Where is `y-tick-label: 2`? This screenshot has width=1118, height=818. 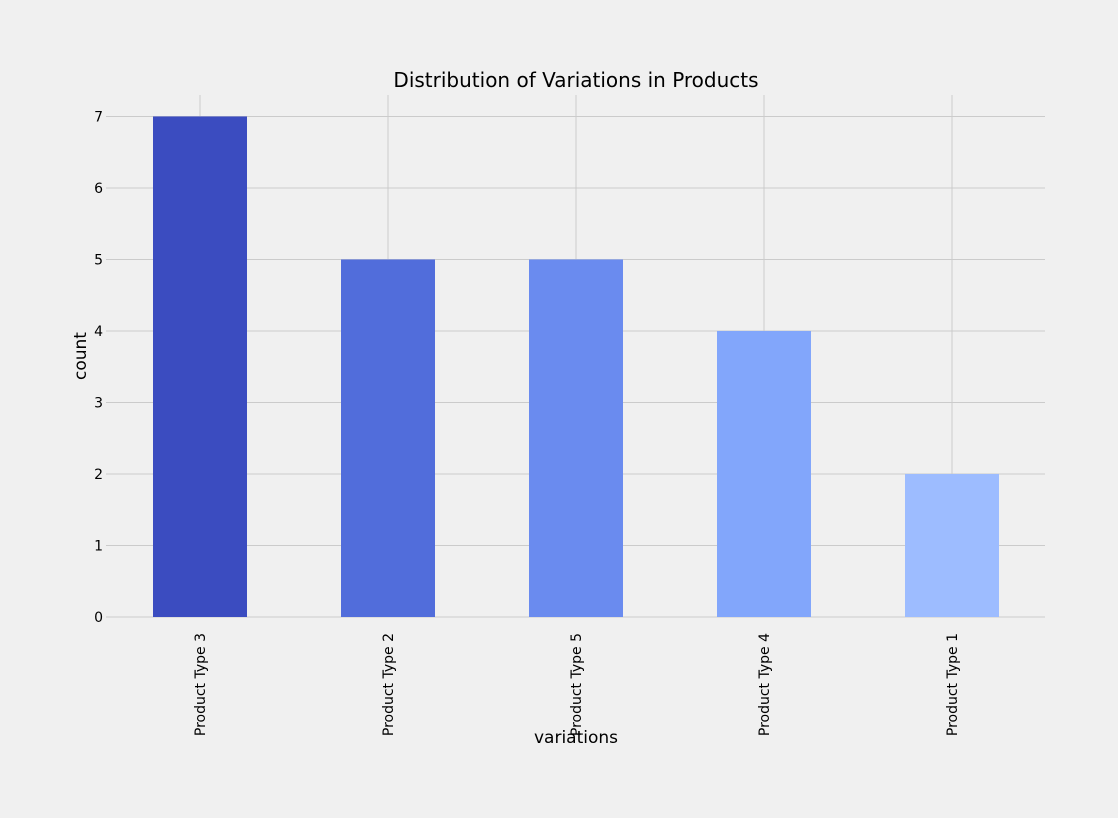 y-tick-label: 2 is located at coordinates (98, 475).